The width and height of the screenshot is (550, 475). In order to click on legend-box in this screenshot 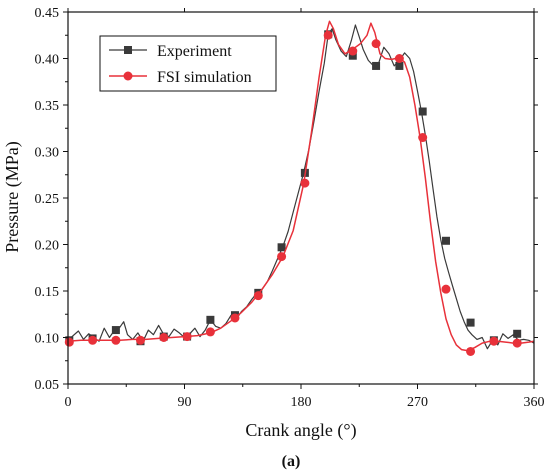, I will do `click(188, 63)`.